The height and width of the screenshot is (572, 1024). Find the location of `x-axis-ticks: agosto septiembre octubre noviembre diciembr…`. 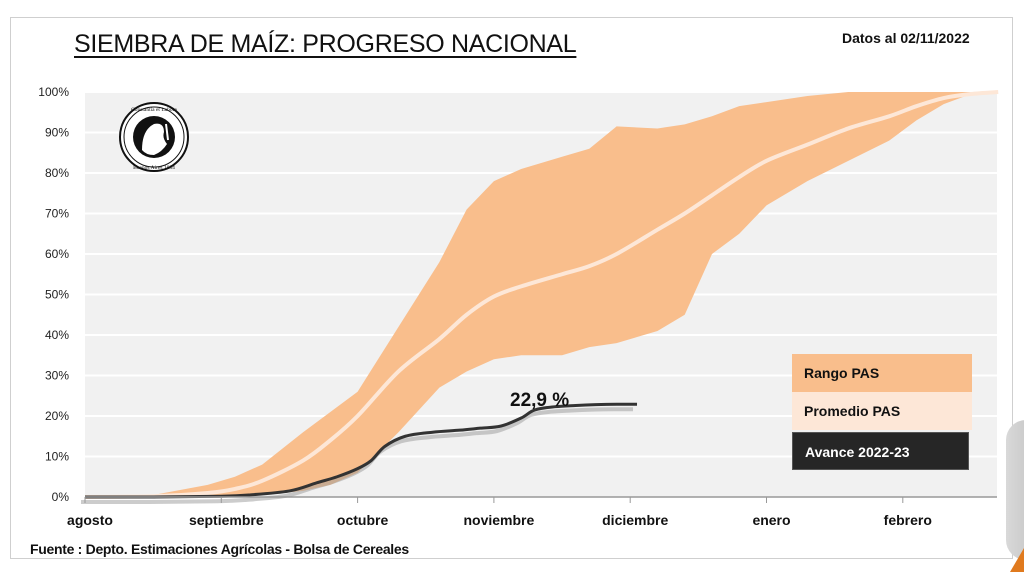

x-axis-ticks: agosto septiembre octubre noviembre diciembr… is located at coordinates (499, 512).